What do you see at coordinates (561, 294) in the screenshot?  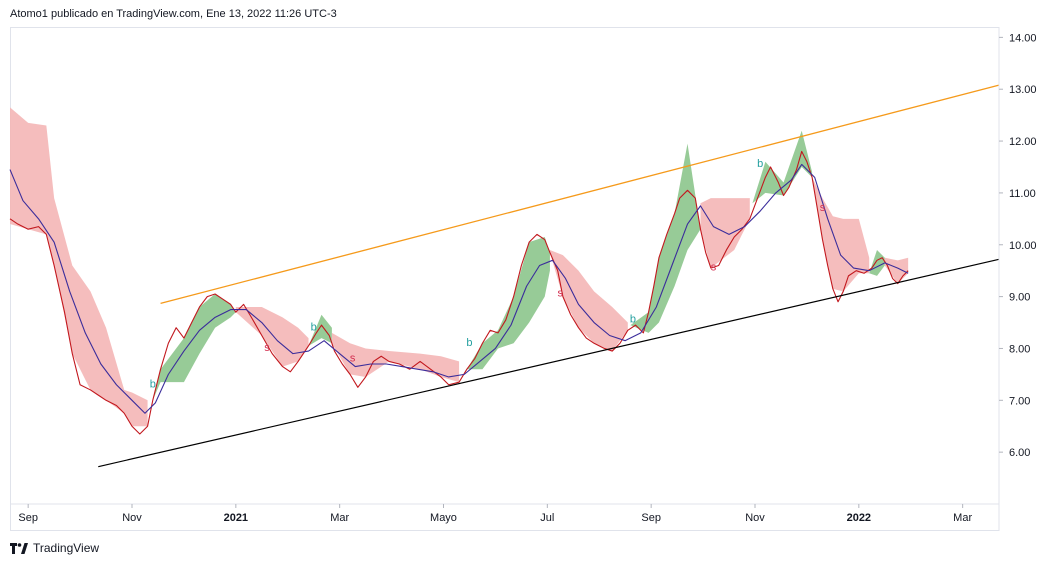 I see `signal-sell-5: s` at bounding box center [561, 294].